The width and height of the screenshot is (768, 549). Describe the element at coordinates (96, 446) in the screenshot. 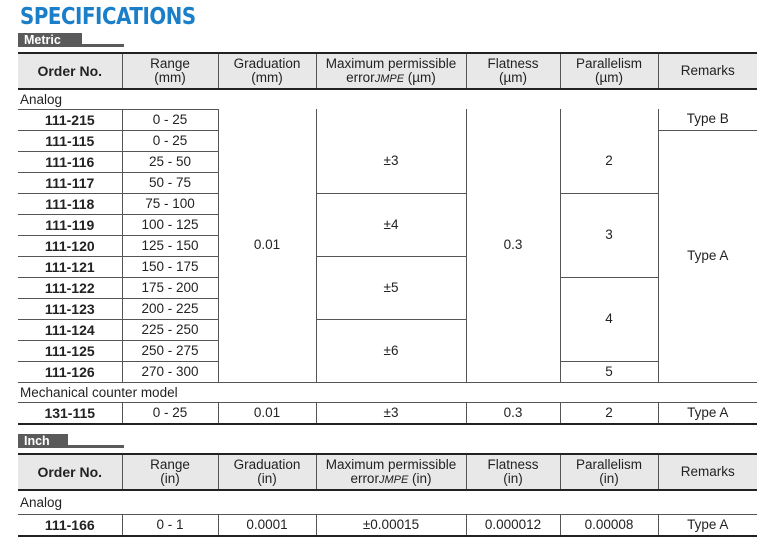

I see `inch-unit-underline` at that location.